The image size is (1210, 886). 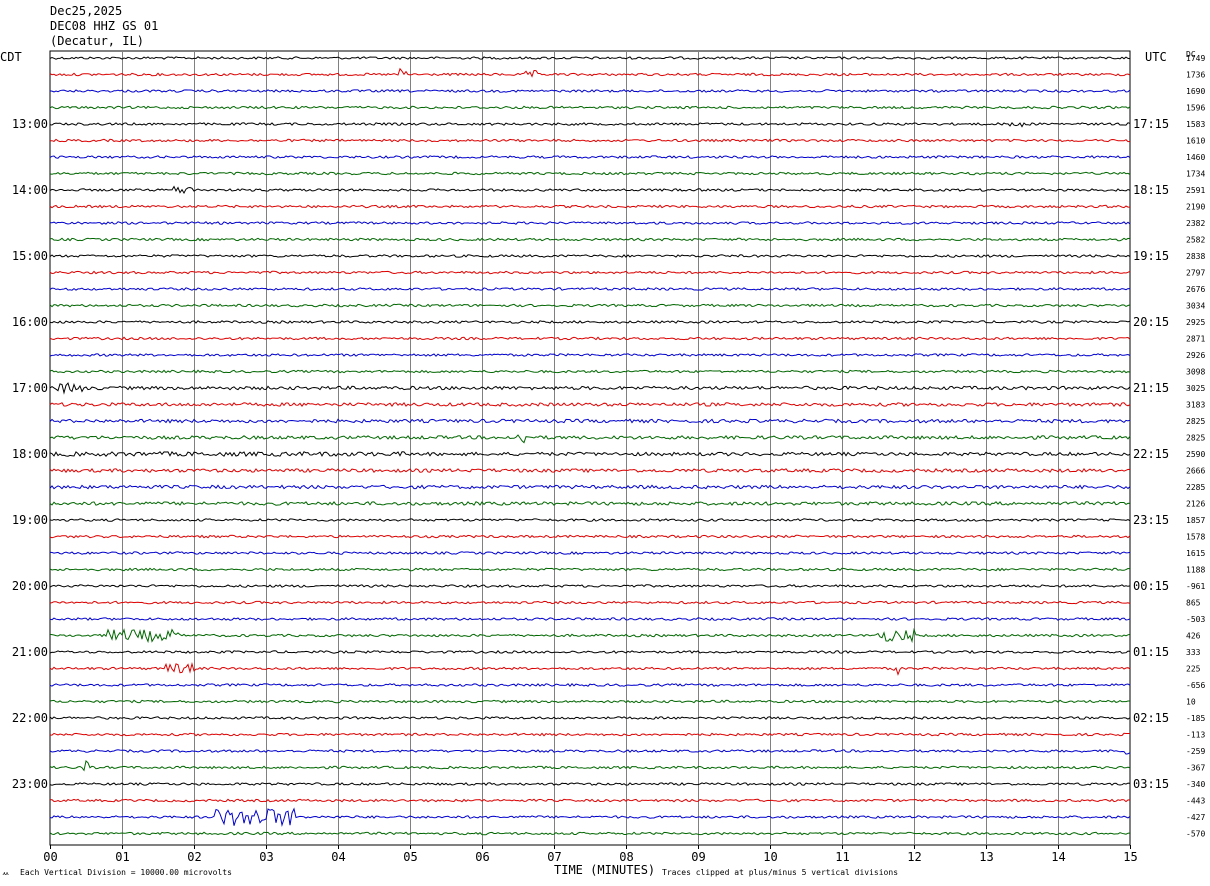 I want to click on x-tick-label: 15, so click(x=1130, y=857).